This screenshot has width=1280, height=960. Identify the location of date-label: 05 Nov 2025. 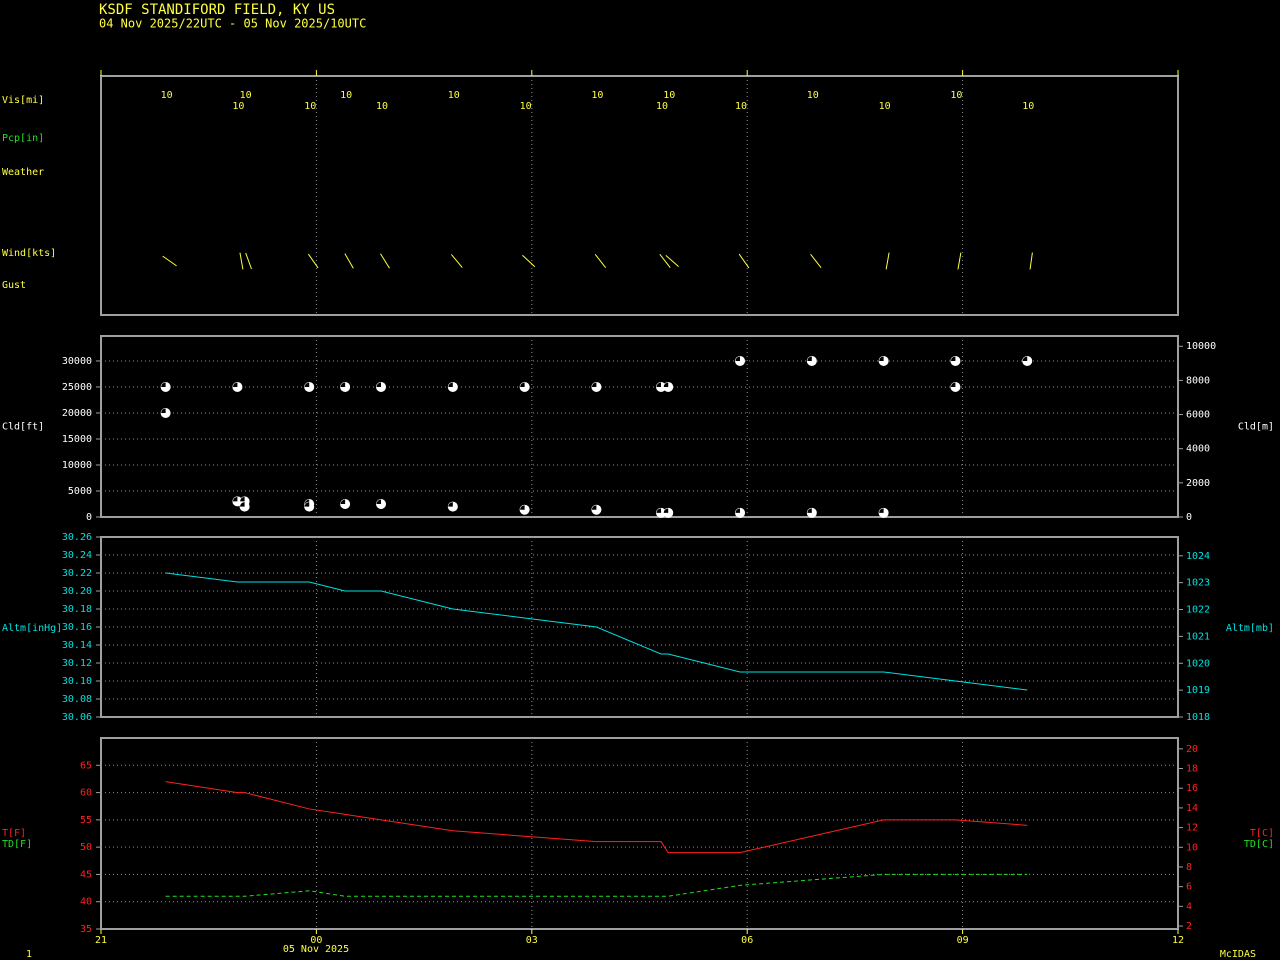
(316, 949).